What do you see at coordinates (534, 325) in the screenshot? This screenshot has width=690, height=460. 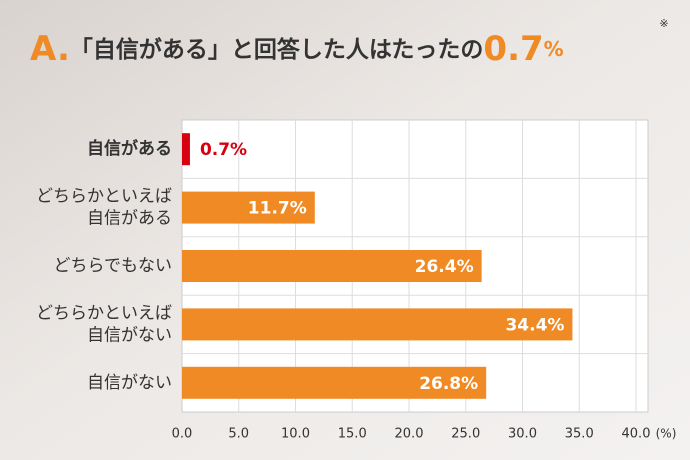 I see `value-label: 34.4%` at bounding box center [534, 325].